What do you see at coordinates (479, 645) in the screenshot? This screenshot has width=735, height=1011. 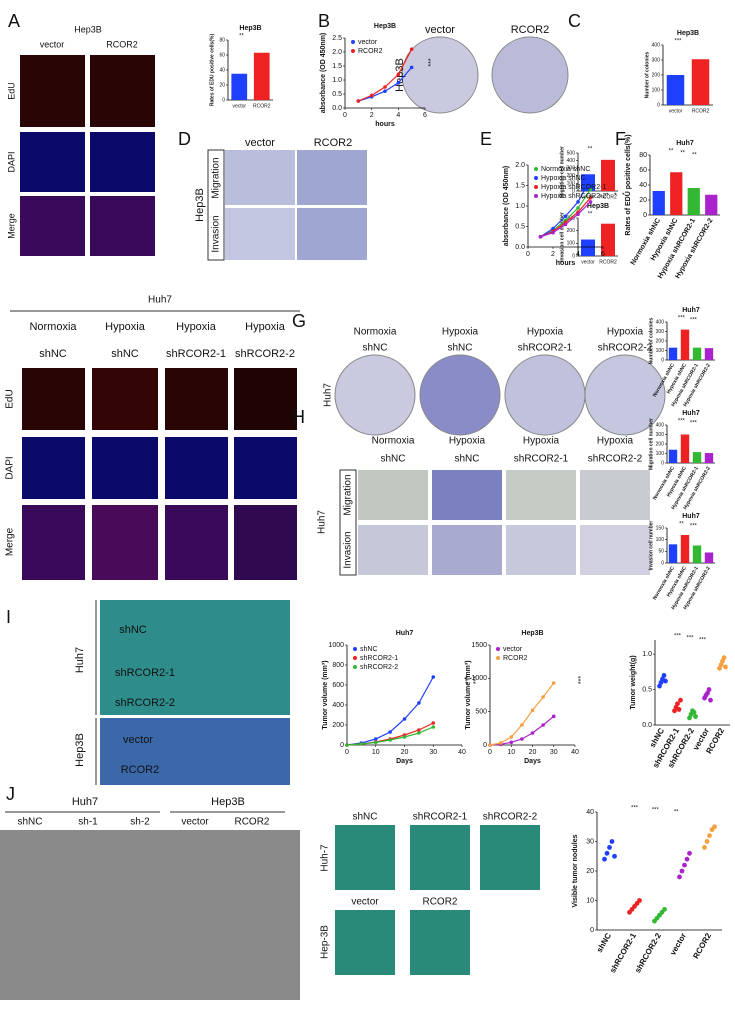 I see `y-tick-label: 1500` at bounding box center [479, 645].